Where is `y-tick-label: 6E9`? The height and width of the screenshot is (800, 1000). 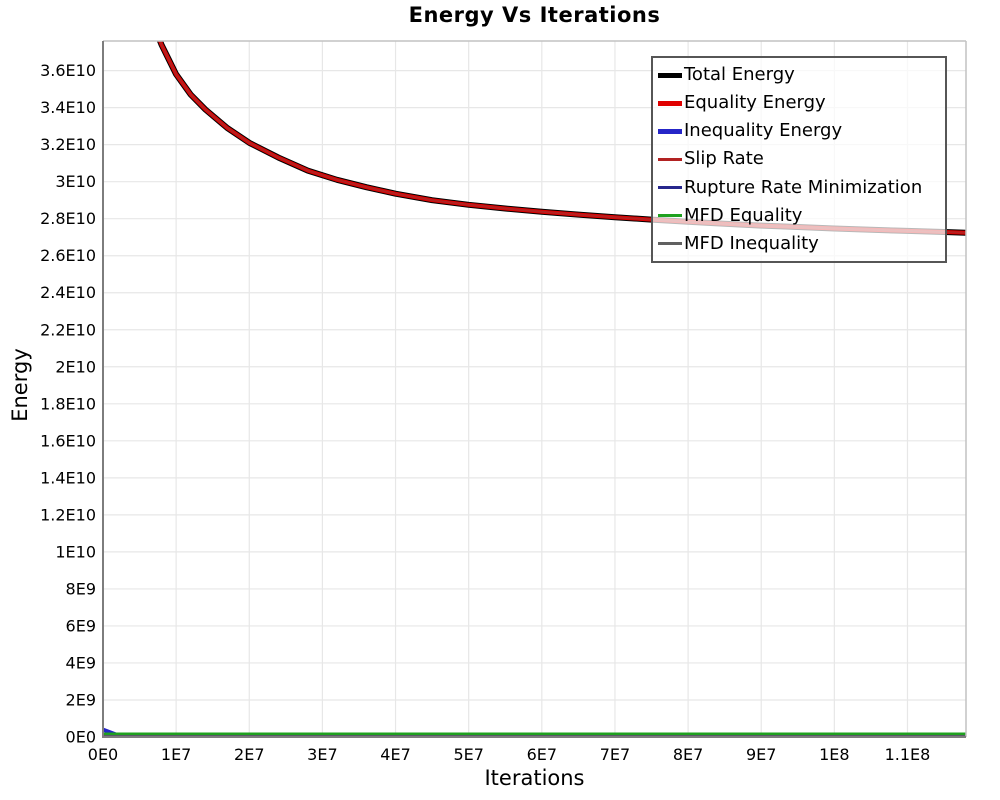
y-tick-label: 6E9 is located at coordinates (81, 625).